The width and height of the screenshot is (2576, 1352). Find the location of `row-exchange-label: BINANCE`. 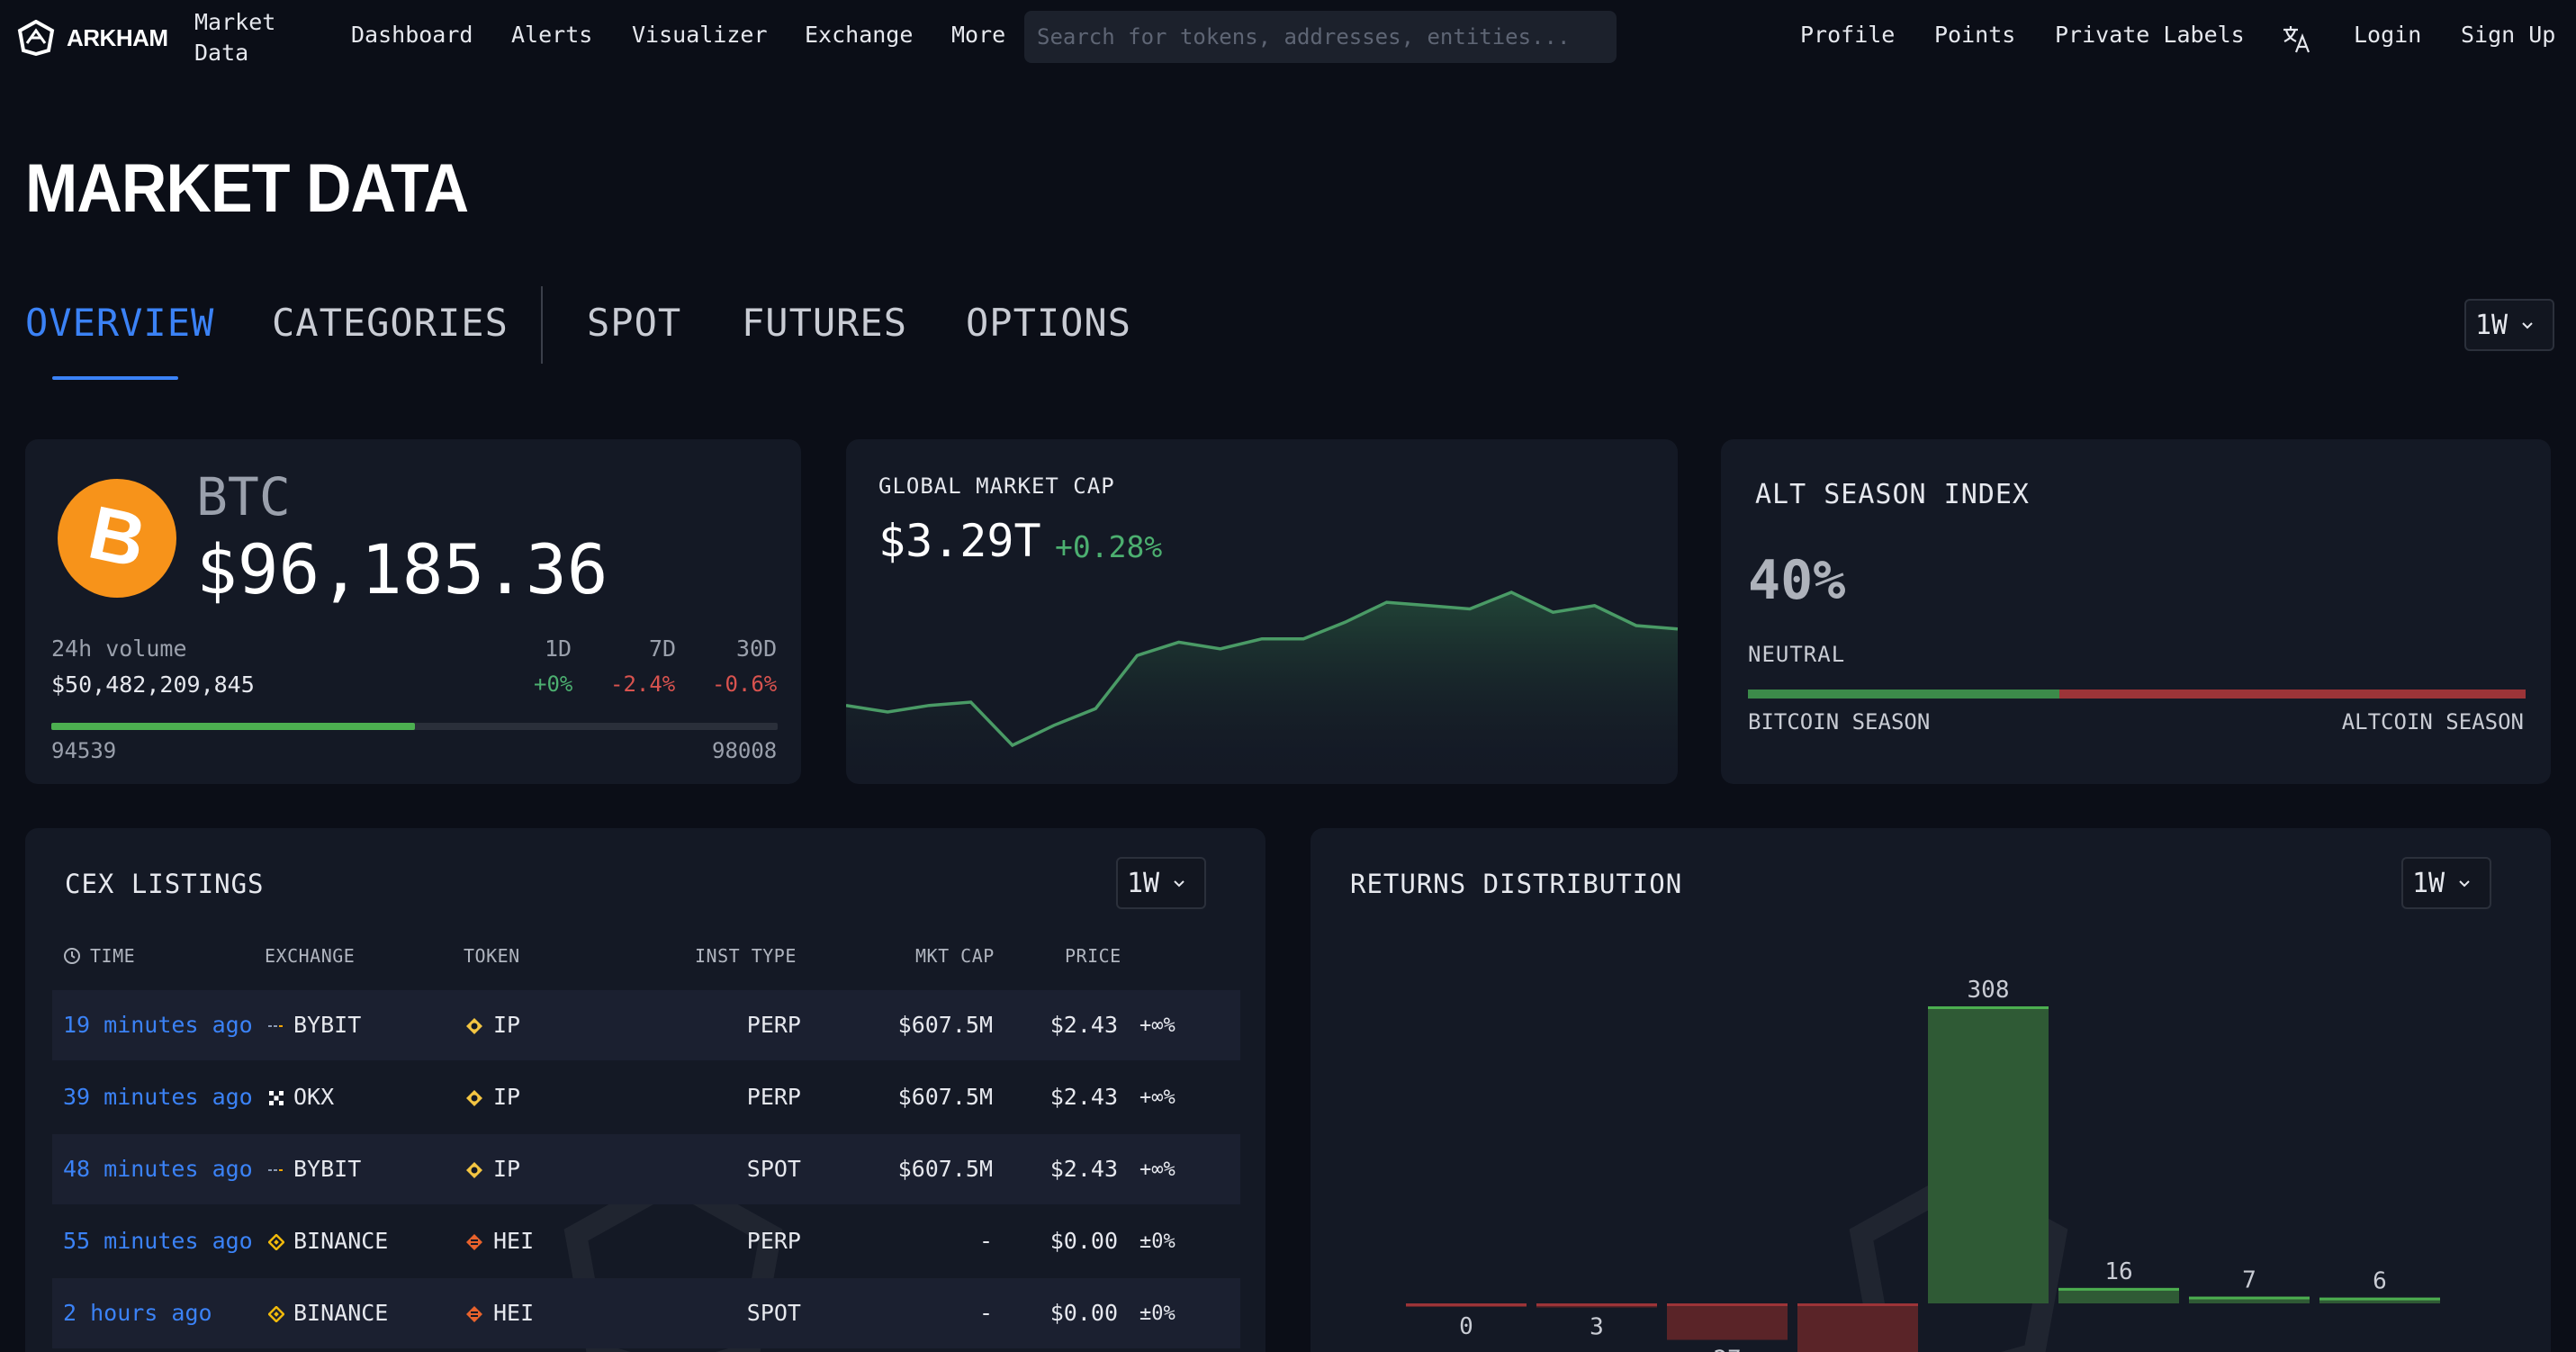

row-exchange-label: BINANCE is located at coordinates (341, 1313).